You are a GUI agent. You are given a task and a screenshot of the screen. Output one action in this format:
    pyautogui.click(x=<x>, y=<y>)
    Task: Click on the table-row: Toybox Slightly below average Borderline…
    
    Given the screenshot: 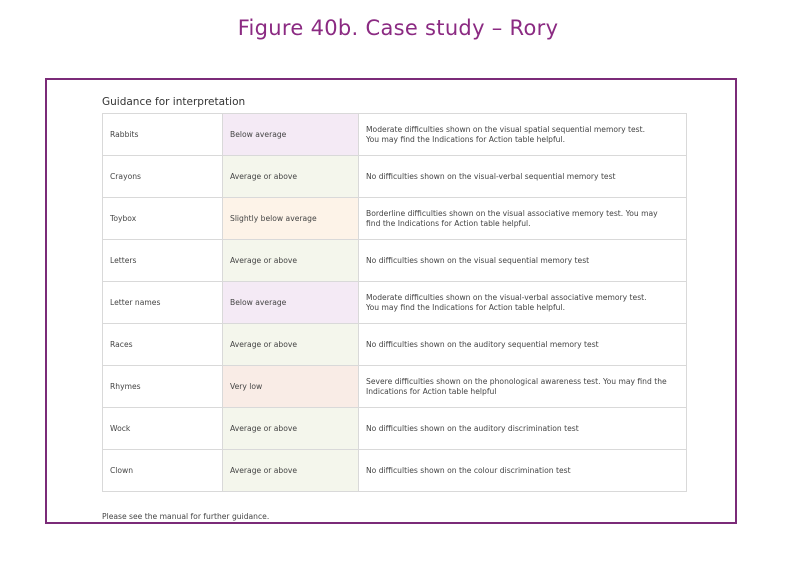 What is the action you would take?
    pyautogui.click(x=394, y=218)
    